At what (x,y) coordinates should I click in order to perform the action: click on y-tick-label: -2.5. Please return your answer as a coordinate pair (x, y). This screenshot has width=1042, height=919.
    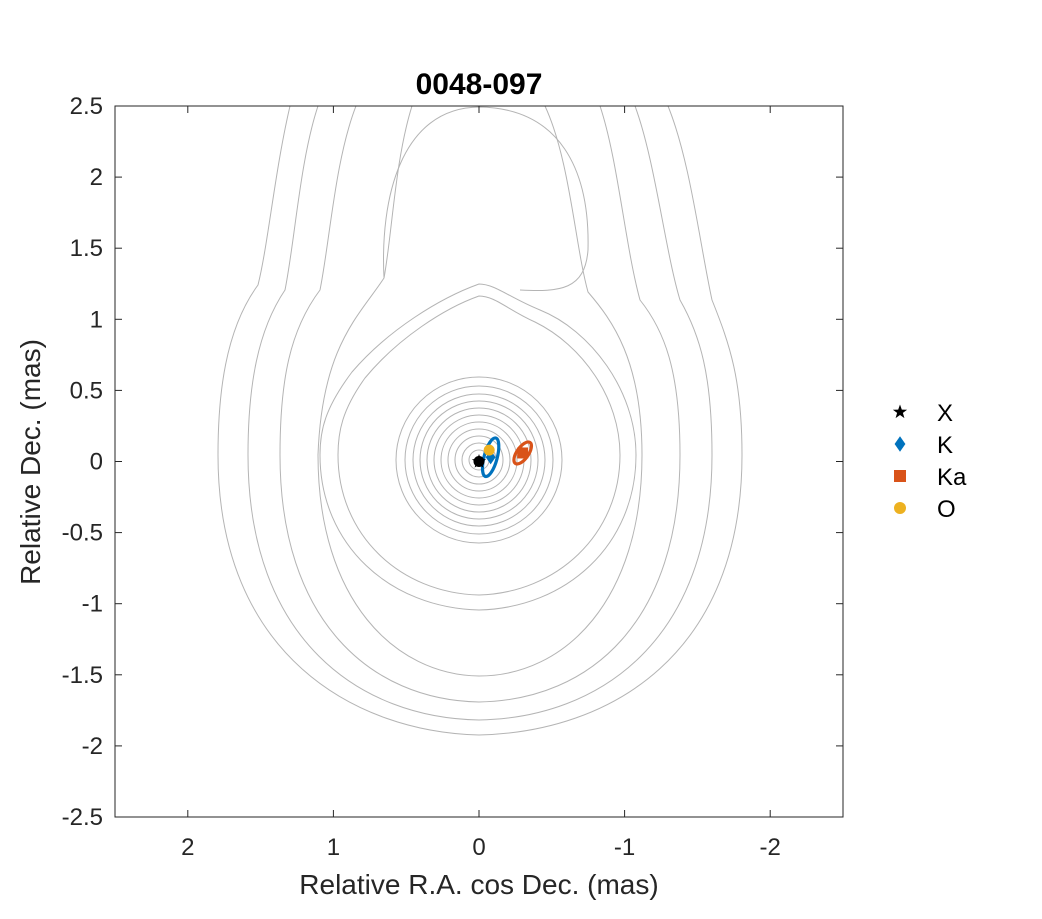
    Looking at the image, I should click on (82, 817).